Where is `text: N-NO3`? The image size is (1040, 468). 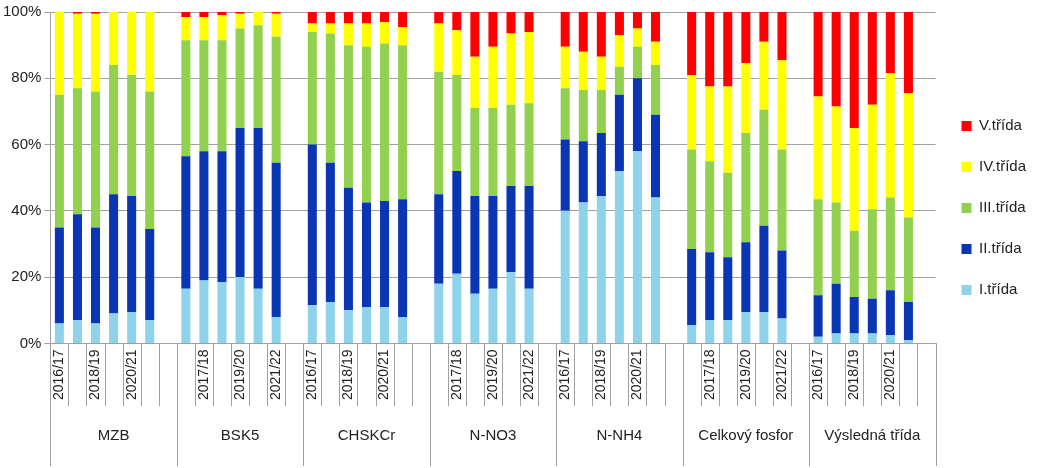
text: N-NO3 is located at coordinates (493, 435).